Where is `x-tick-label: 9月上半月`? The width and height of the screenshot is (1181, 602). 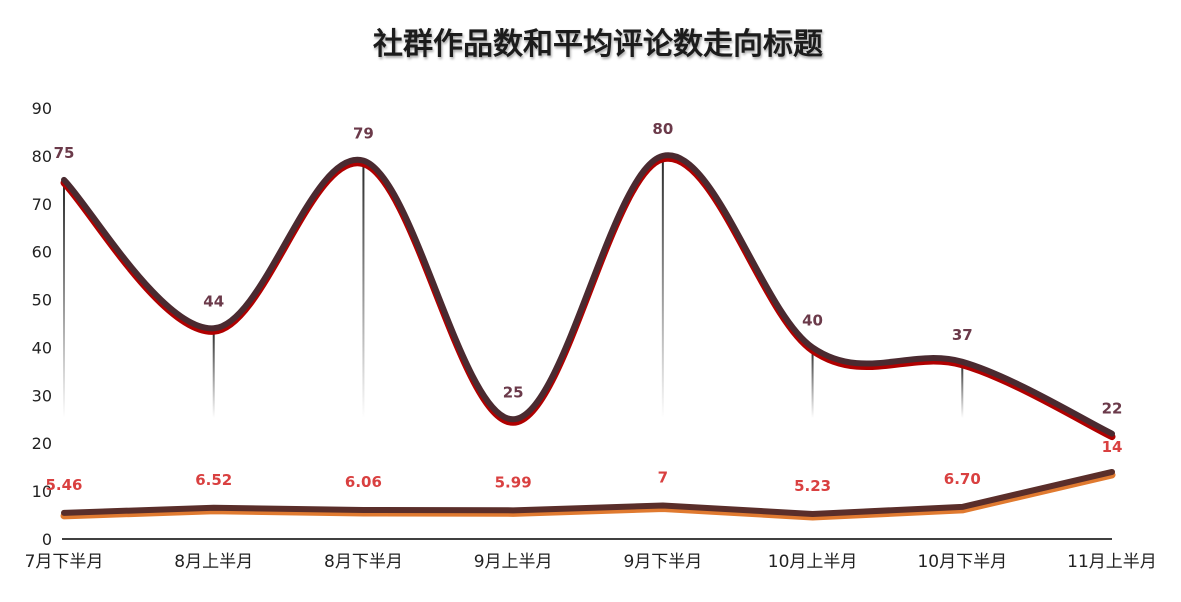 x-tick-label: 9月上半月 is located at coordinates (513, 562).